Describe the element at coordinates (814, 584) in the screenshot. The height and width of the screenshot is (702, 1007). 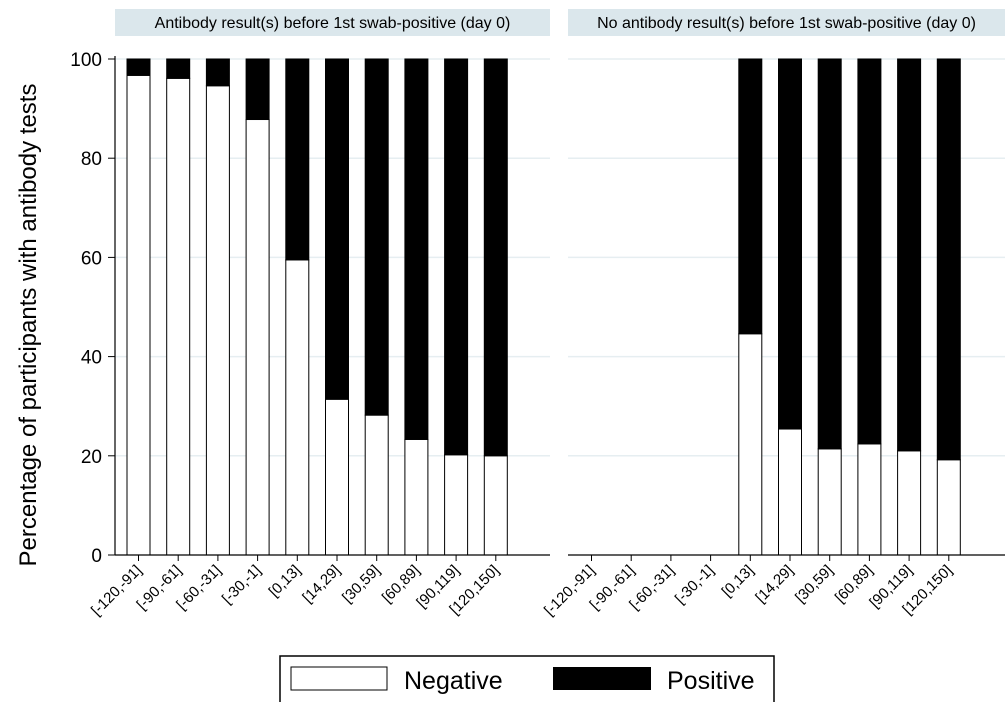
I see `x-tick-label-2-7: [30,59]` at that location.